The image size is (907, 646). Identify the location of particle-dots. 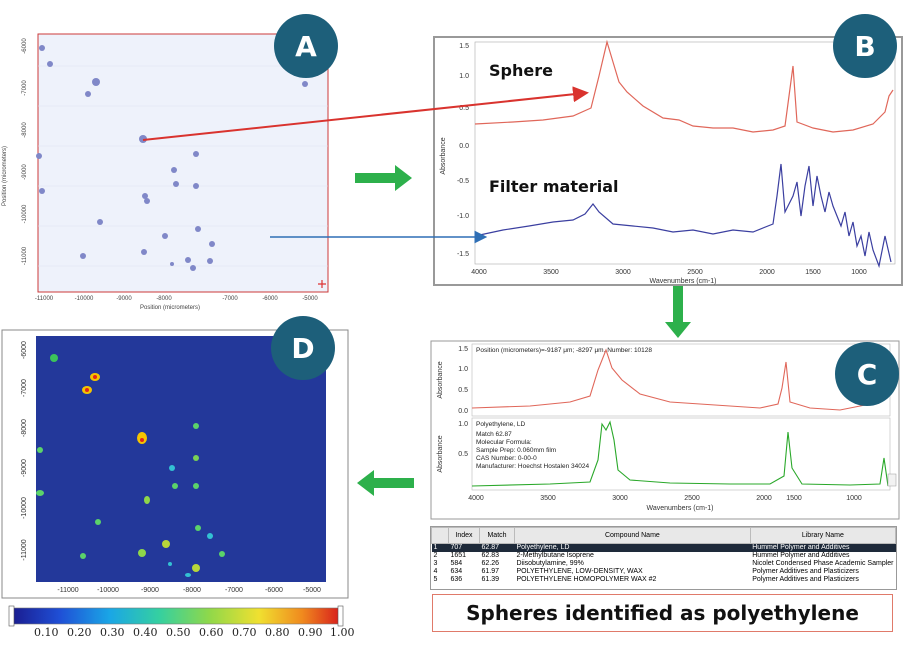
(172, 158).